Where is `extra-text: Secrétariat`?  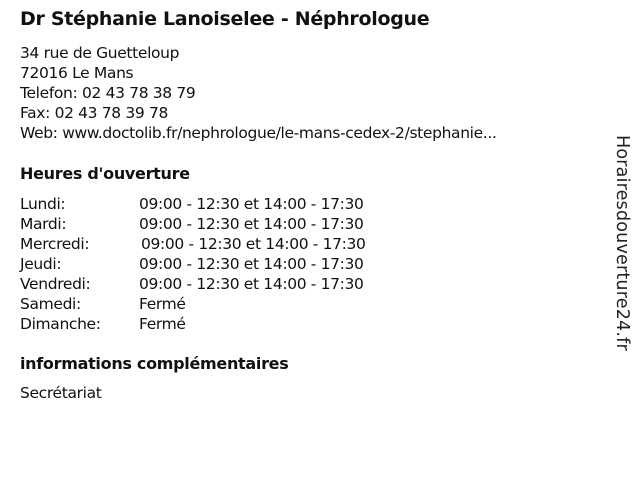
extra-text: Secrétariat is located at coordinates (61, 393).